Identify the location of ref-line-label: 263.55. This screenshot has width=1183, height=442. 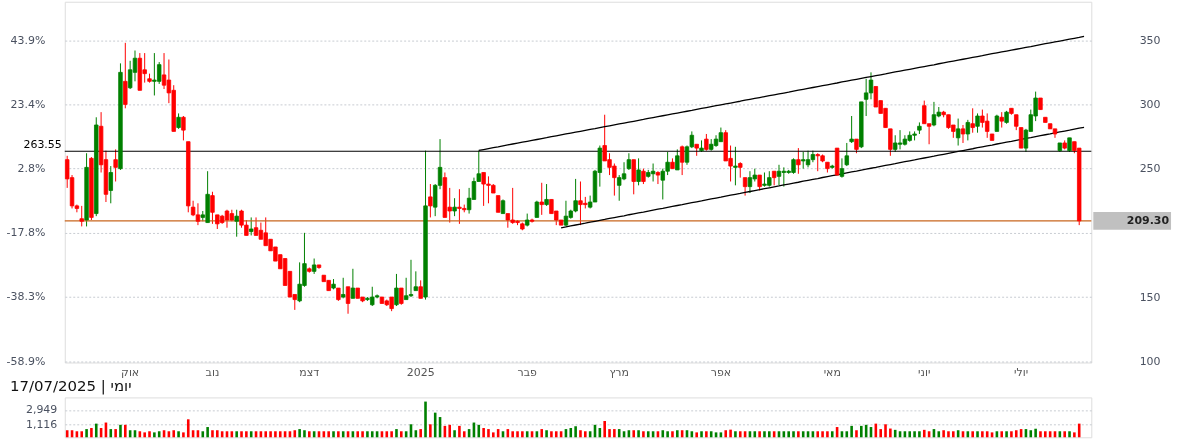
(42, 145).